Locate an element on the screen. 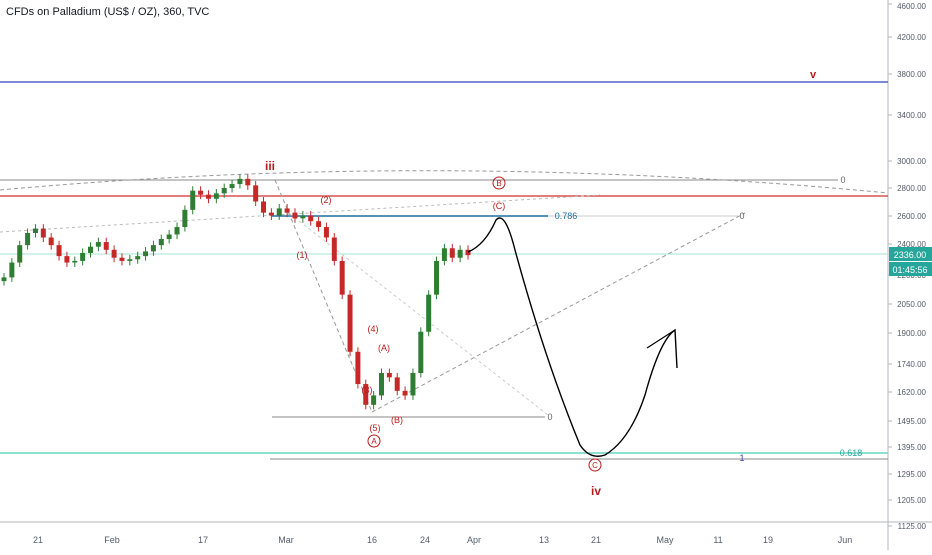 This screenshot has width=932, height=555. price-tick-label: 3400.00 is located at coordinates (911, 115).